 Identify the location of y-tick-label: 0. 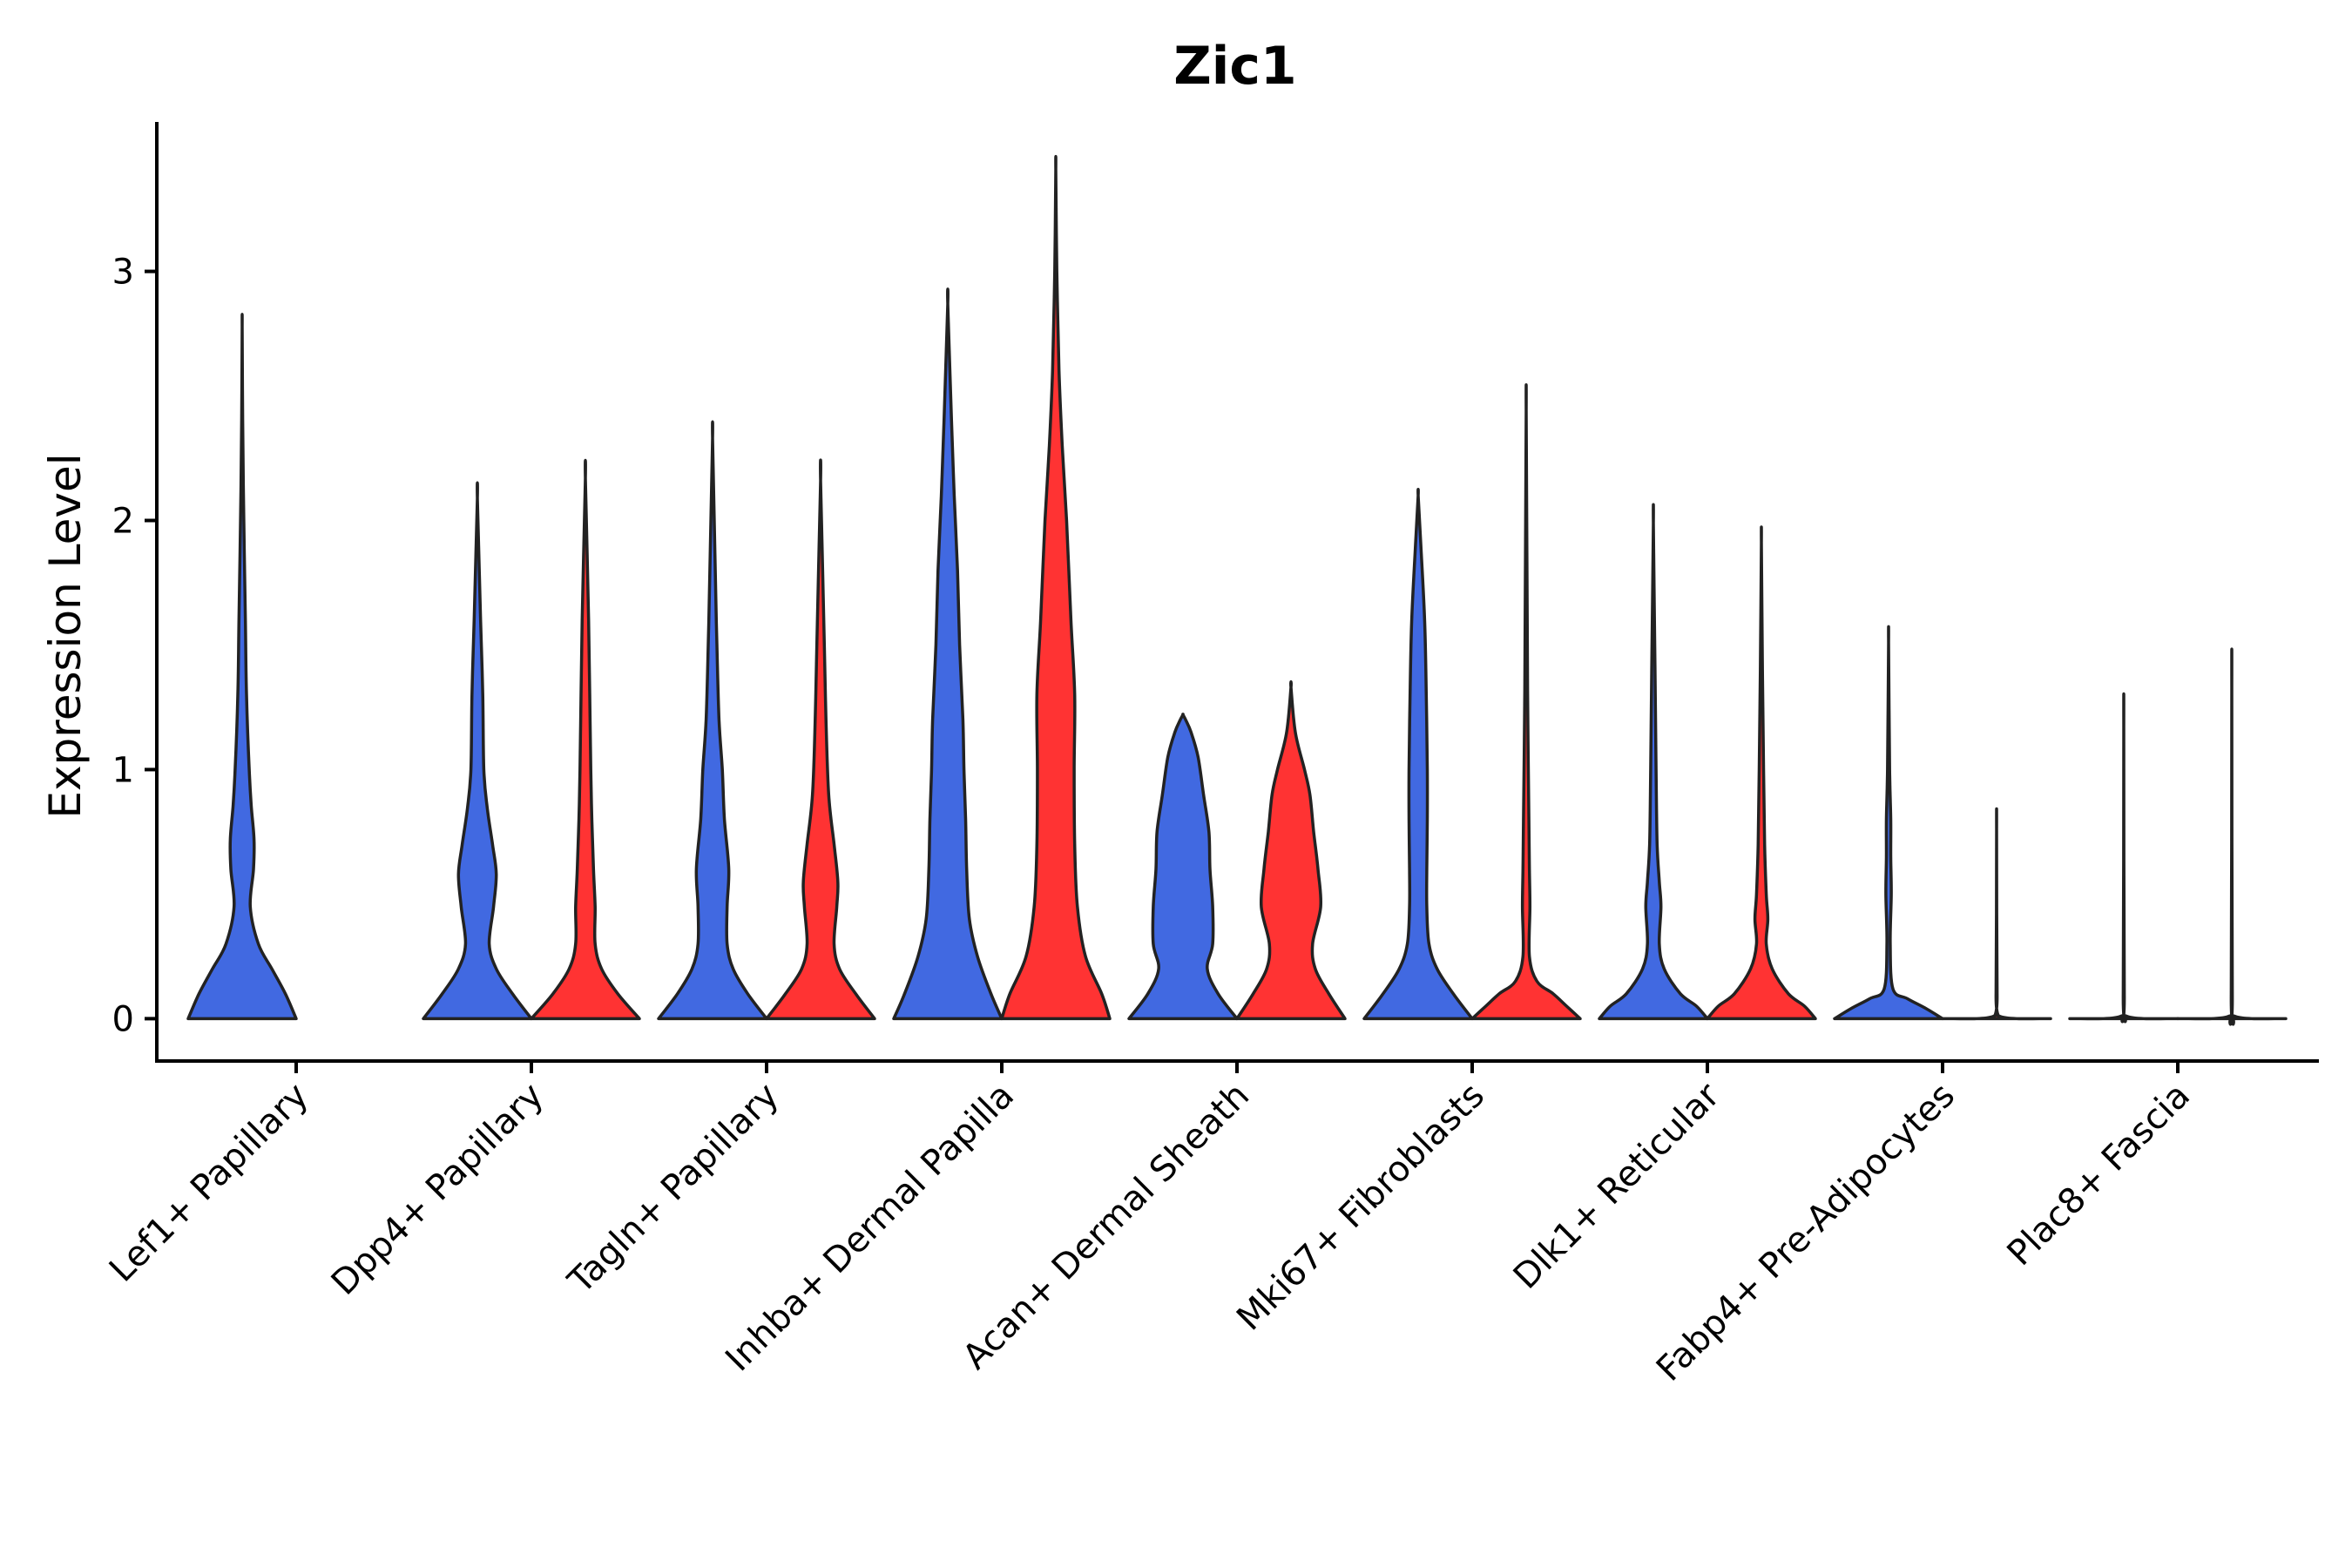
(123, 1019).